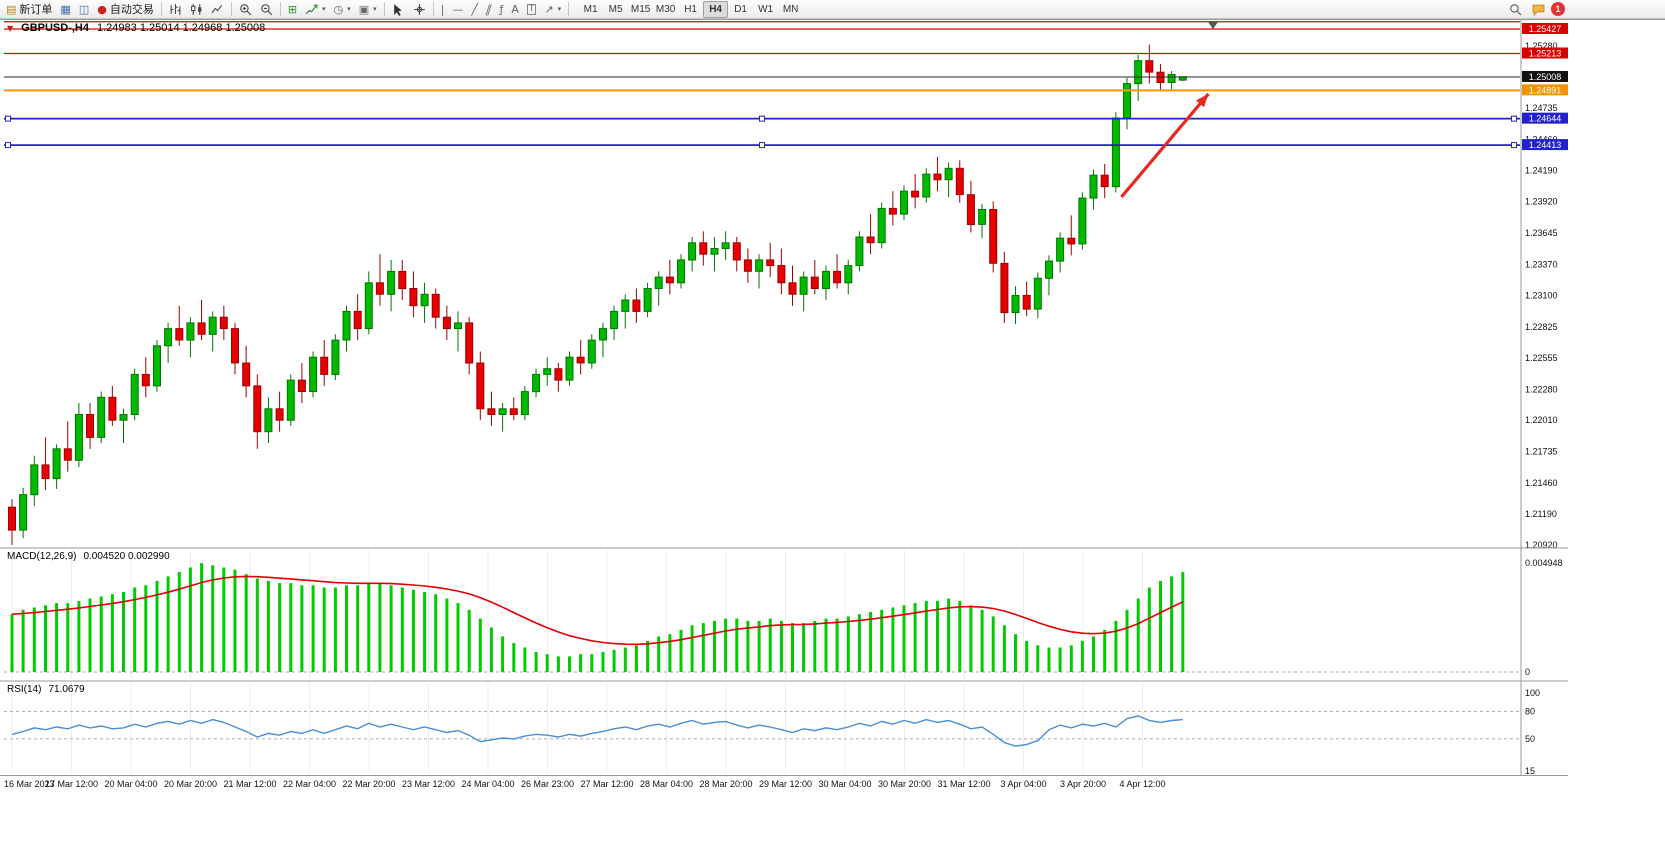 This screenshot has height=842, width=1665. What do you see at coordinates (125, 9) in the screenshot?
I see `autotrade-button: ● 自动交易` at bounding box center [125, 9].